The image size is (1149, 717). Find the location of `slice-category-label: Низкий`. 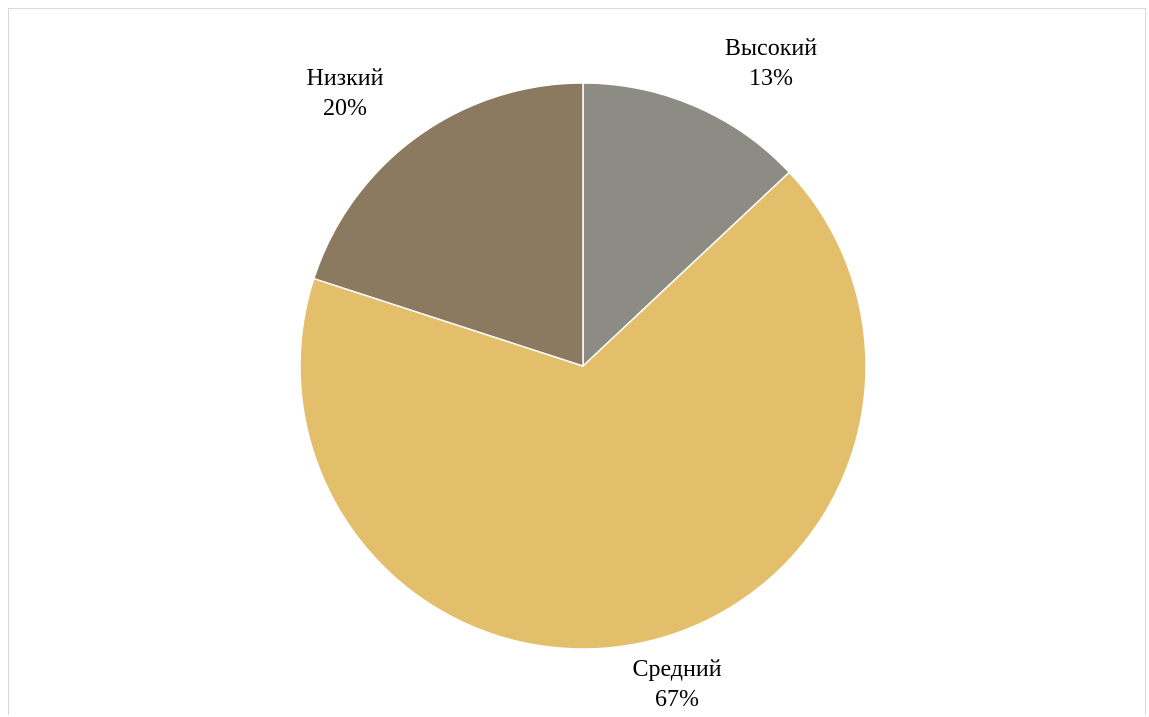

slice-category-label: Низкий is located at coordinates (344, 78).